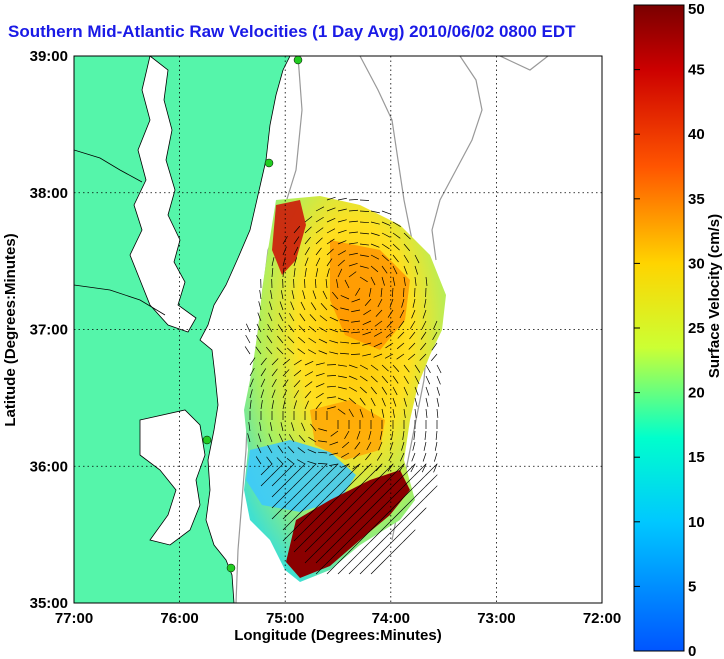 This screenshot has width=724, height=659. Describe the element at coordinates (696, 263) in the screenshot. I see `colorbar-tick-label: 30` at that location.